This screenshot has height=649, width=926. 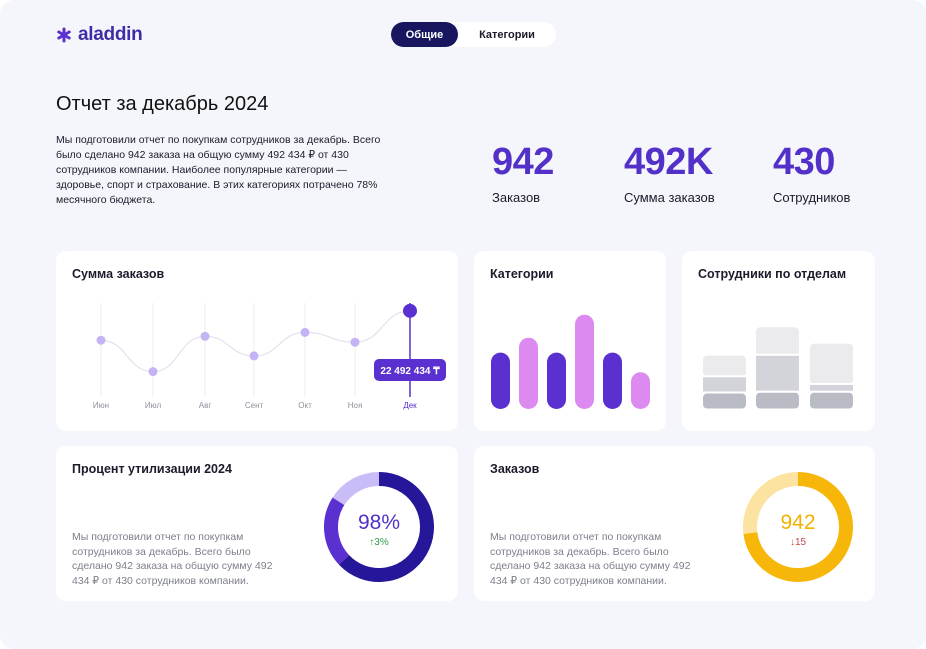 I want to click on data-point-highlighted, so click(x=410, y=310).